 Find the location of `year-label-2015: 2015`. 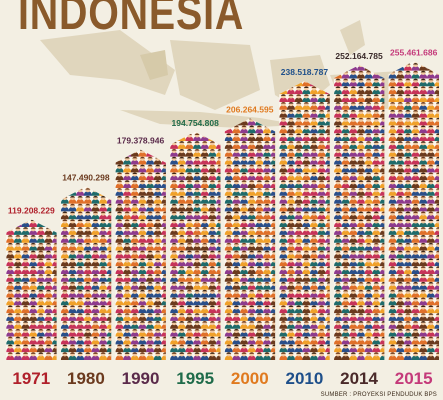

year-label-2015: 2015 is located at coordinates (414, 378).